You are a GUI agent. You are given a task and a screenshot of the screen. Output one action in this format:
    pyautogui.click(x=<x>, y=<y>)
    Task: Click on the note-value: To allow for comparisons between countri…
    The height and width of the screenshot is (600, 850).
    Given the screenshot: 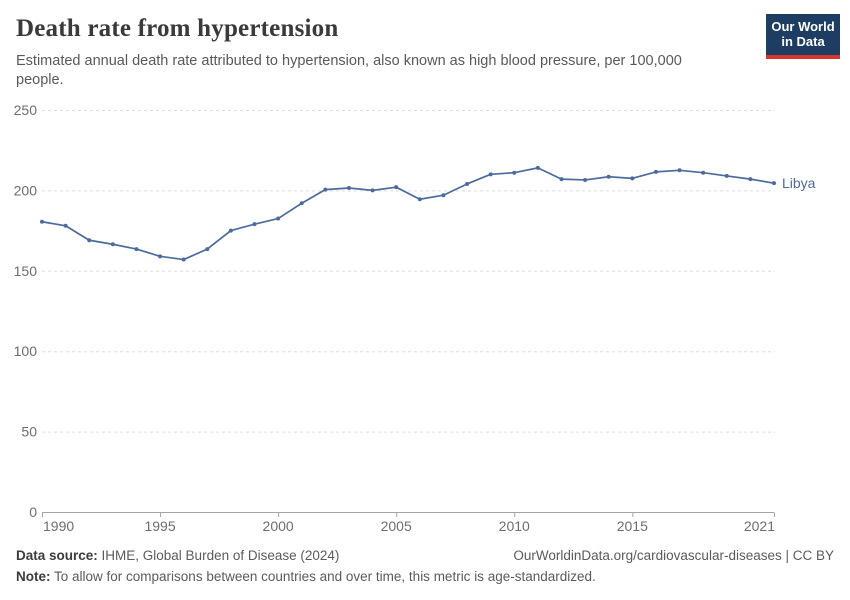 What is the action you would take?
    pyautogui.click(x=323, y=576)
    